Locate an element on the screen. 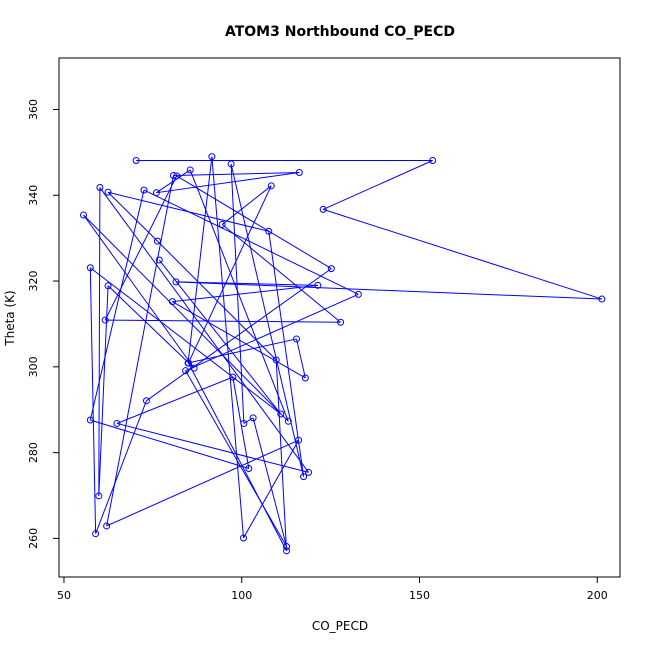 The height and width of the screenshot is (650, 650). x-tick-label: 50 is located at coordinates (64, 595).